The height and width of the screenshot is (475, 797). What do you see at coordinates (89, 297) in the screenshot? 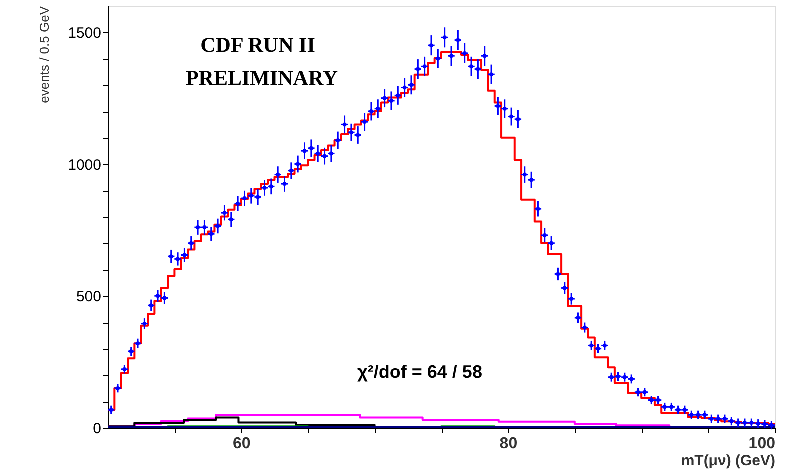
I see `y-tick-label: 500` at bounding box center [89, 297].